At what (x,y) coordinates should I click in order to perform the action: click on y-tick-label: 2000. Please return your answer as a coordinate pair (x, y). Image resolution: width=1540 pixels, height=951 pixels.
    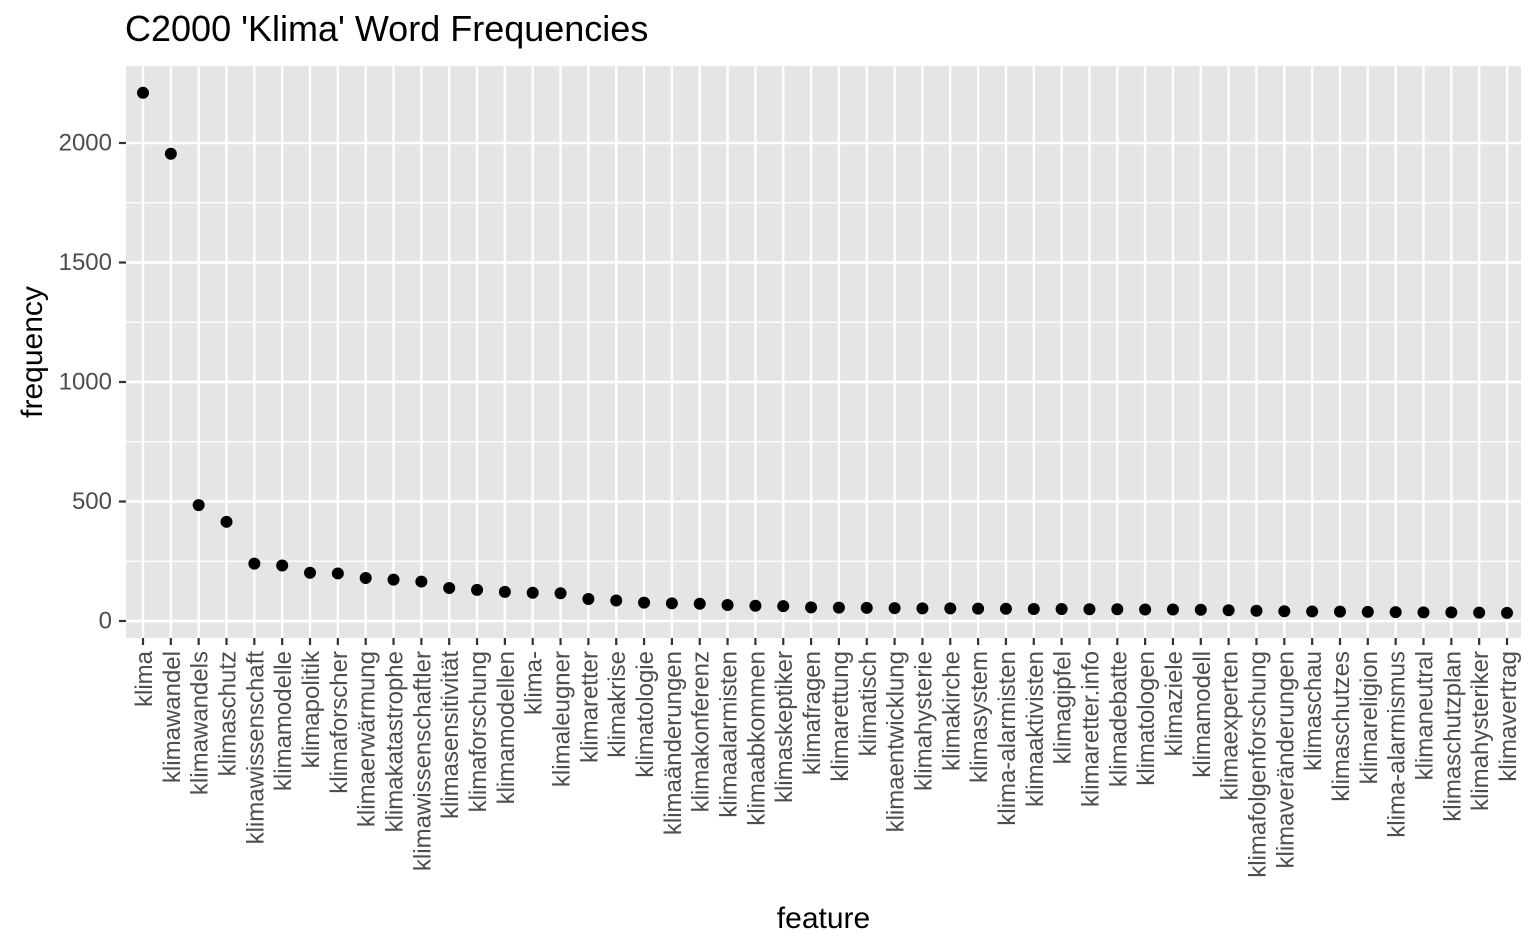
    Looking at the image, I should click on (85, 143).